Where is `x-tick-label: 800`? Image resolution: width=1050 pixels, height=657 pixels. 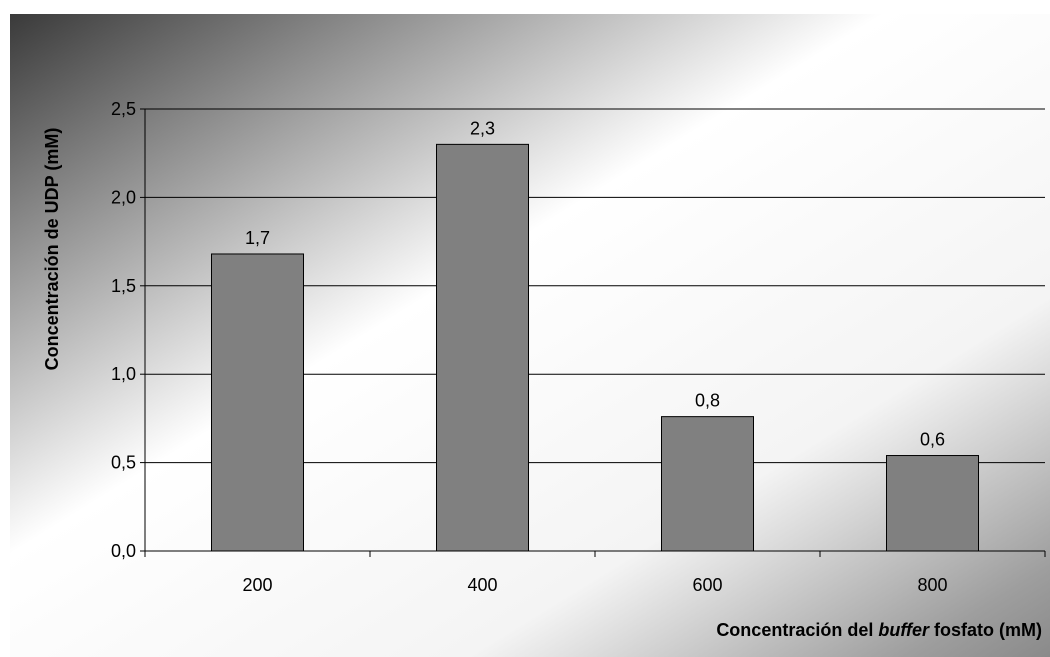 x-tick-label: 800 is located at coordinates (932, 585).